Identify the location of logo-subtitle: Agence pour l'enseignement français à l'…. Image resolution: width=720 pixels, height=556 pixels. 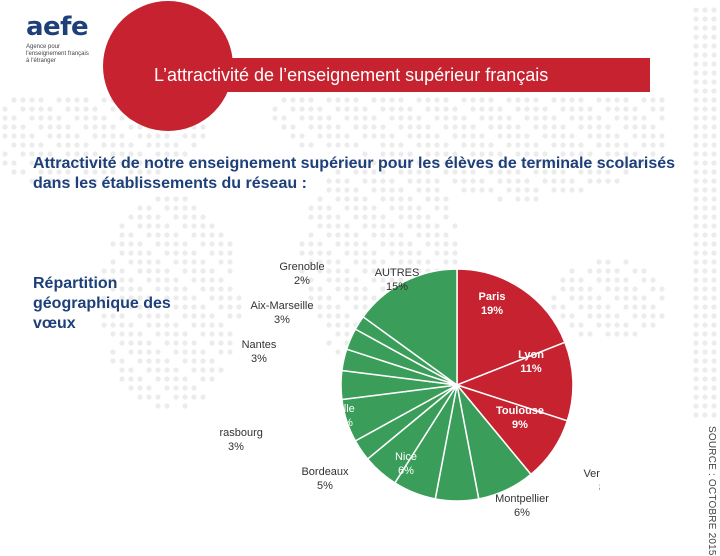
(57, 54).